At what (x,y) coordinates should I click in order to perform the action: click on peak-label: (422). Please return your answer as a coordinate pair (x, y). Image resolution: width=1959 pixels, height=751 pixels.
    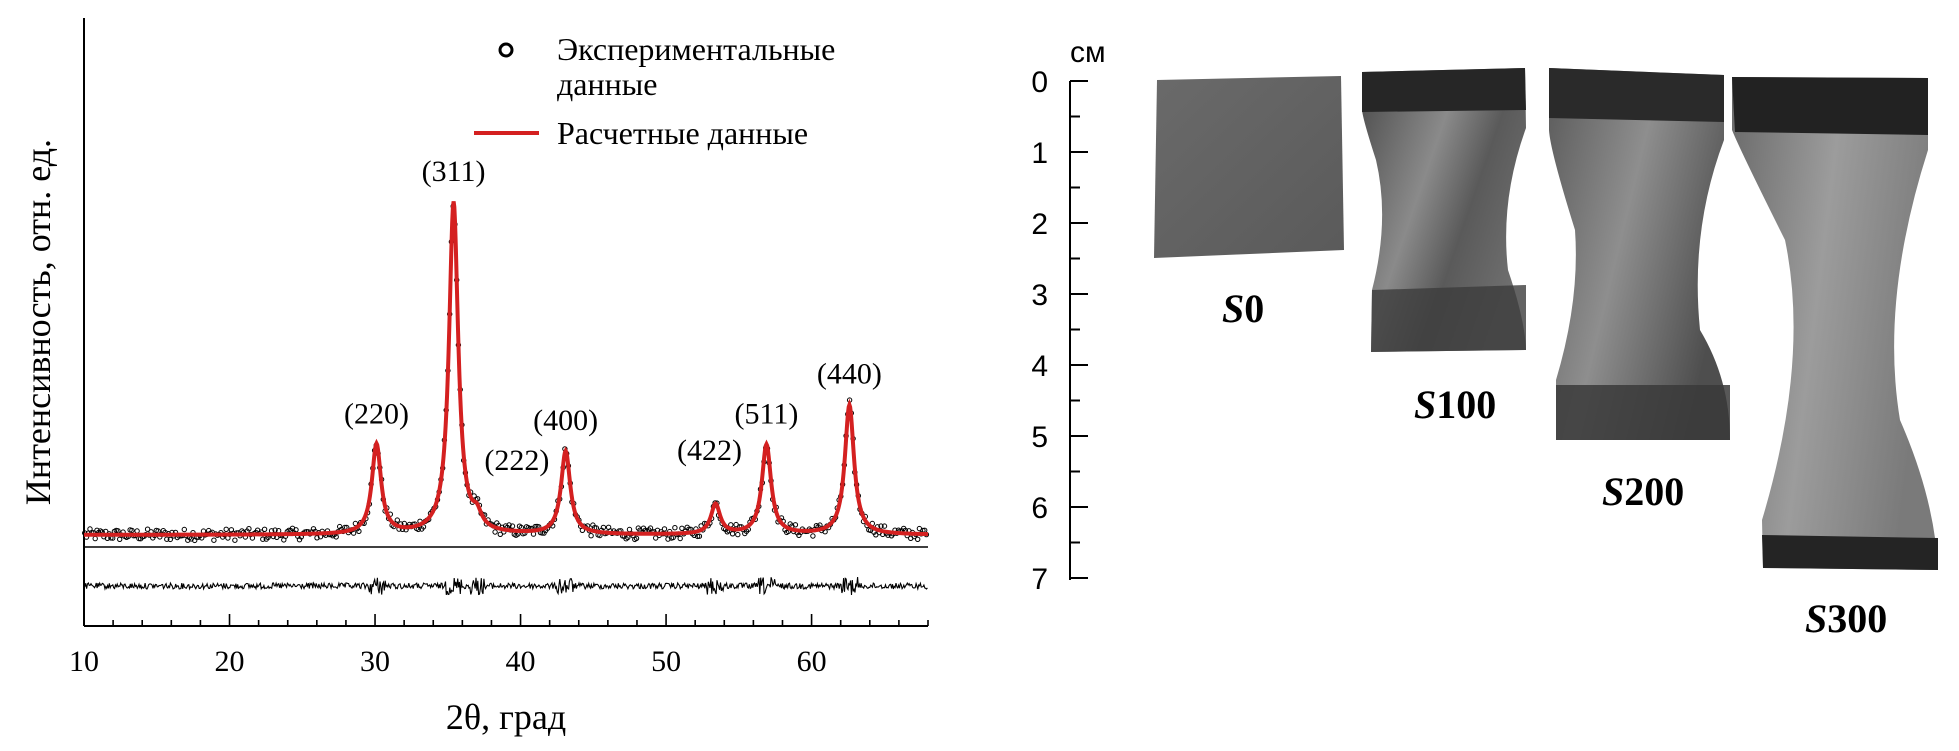
    Looking at the image, I should click on (709, 450).